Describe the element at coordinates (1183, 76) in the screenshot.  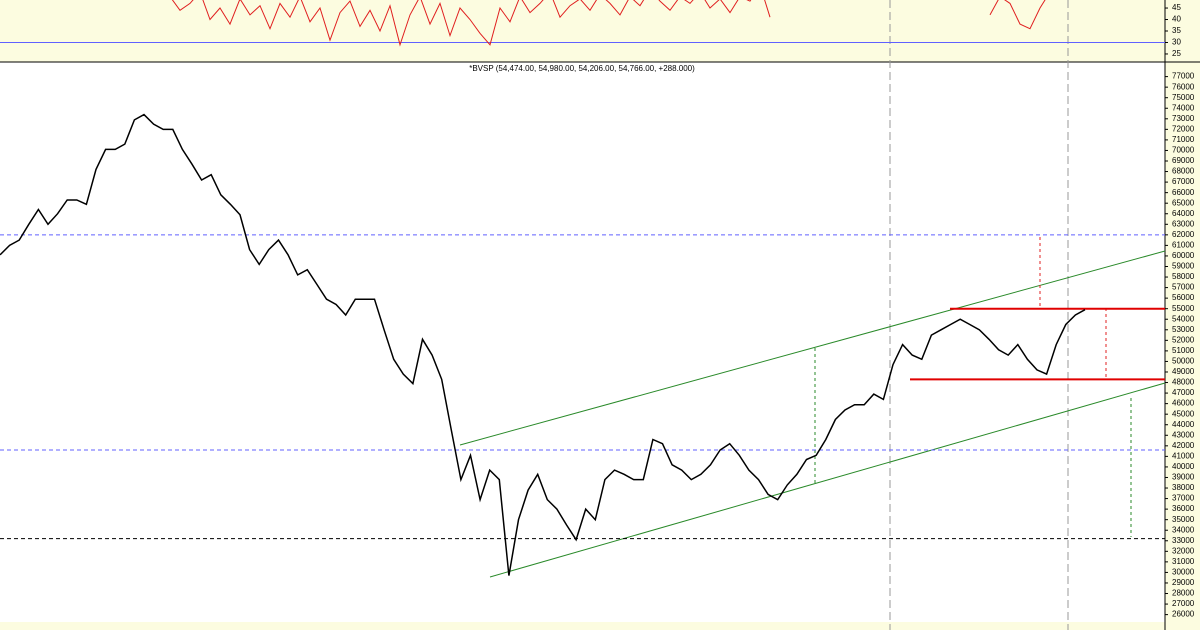
I see `y-tick-label: 77000` at that location.